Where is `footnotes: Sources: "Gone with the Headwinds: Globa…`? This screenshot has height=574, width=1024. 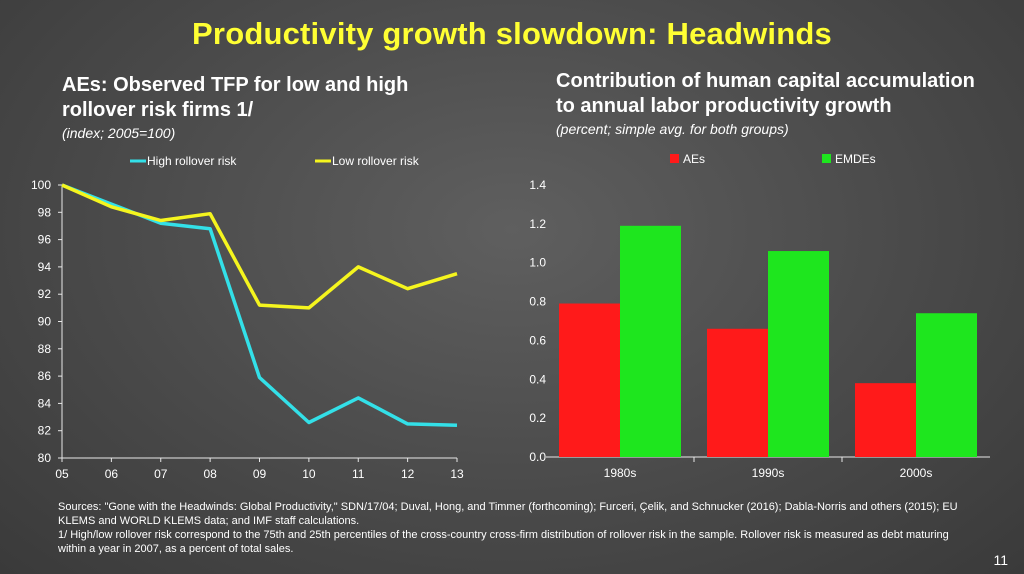 footnotes: Sources: "Gone with the Headwinds: Globa… is located at coordinates (528, 528).